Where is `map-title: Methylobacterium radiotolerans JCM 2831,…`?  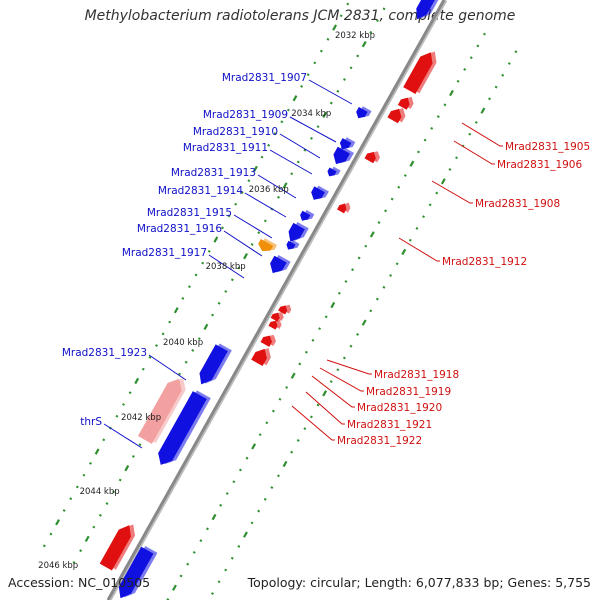 map-title: Methylobacterium radiotolerans JCM 2831,… is located at coordinates (300, 16).